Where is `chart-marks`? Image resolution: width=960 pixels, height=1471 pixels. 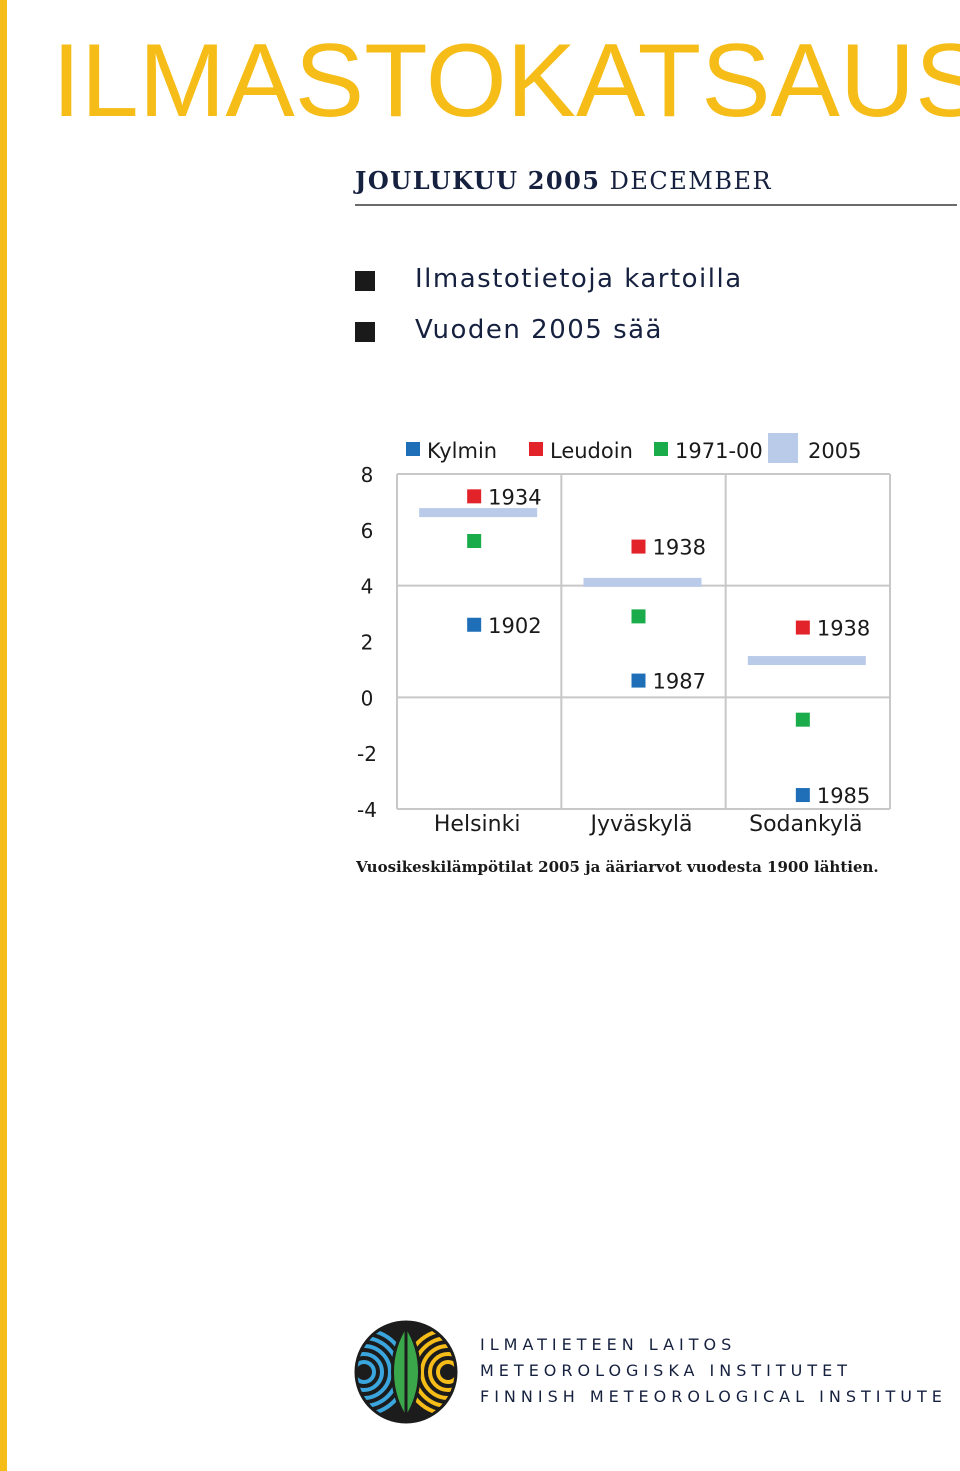
chart-marks is located at coordinates (642, 646).